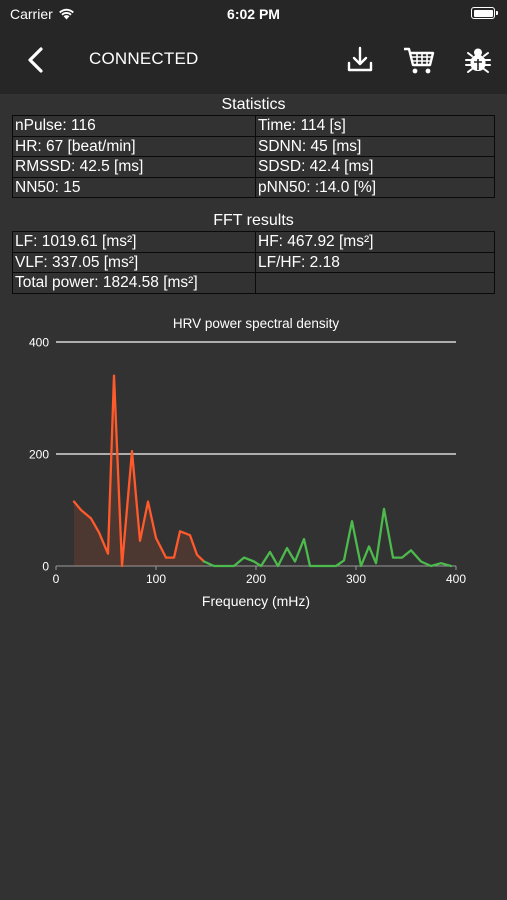 This screenshot has height=900, width=507. What do you see at coordinates (256, 601) in the screenshot?
I see `x-axis-label: Frequency (mHz)` at bounding box center [256, 601].